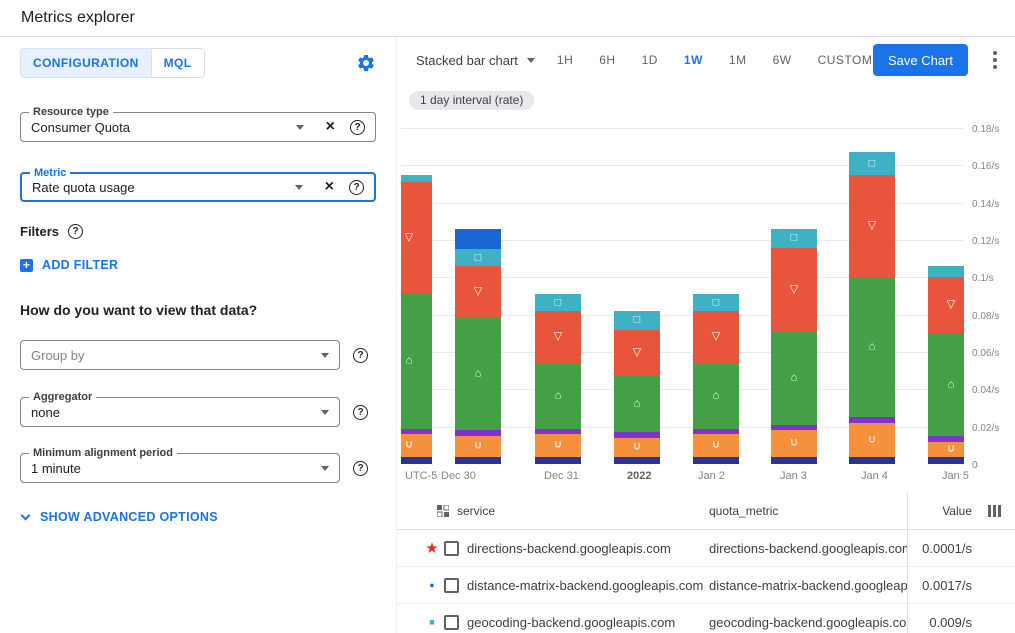 The image size is (1015, 633). I want to click on range-1h: 1H, so click(565, 60).